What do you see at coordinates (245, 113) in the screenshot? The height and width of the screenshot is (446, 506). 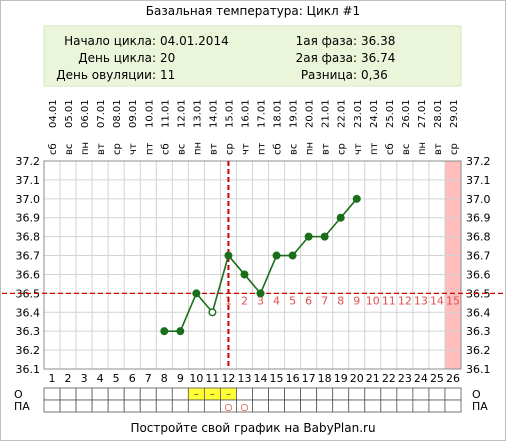 I see `date-label: 16.01` at bounding box center [245, 113].